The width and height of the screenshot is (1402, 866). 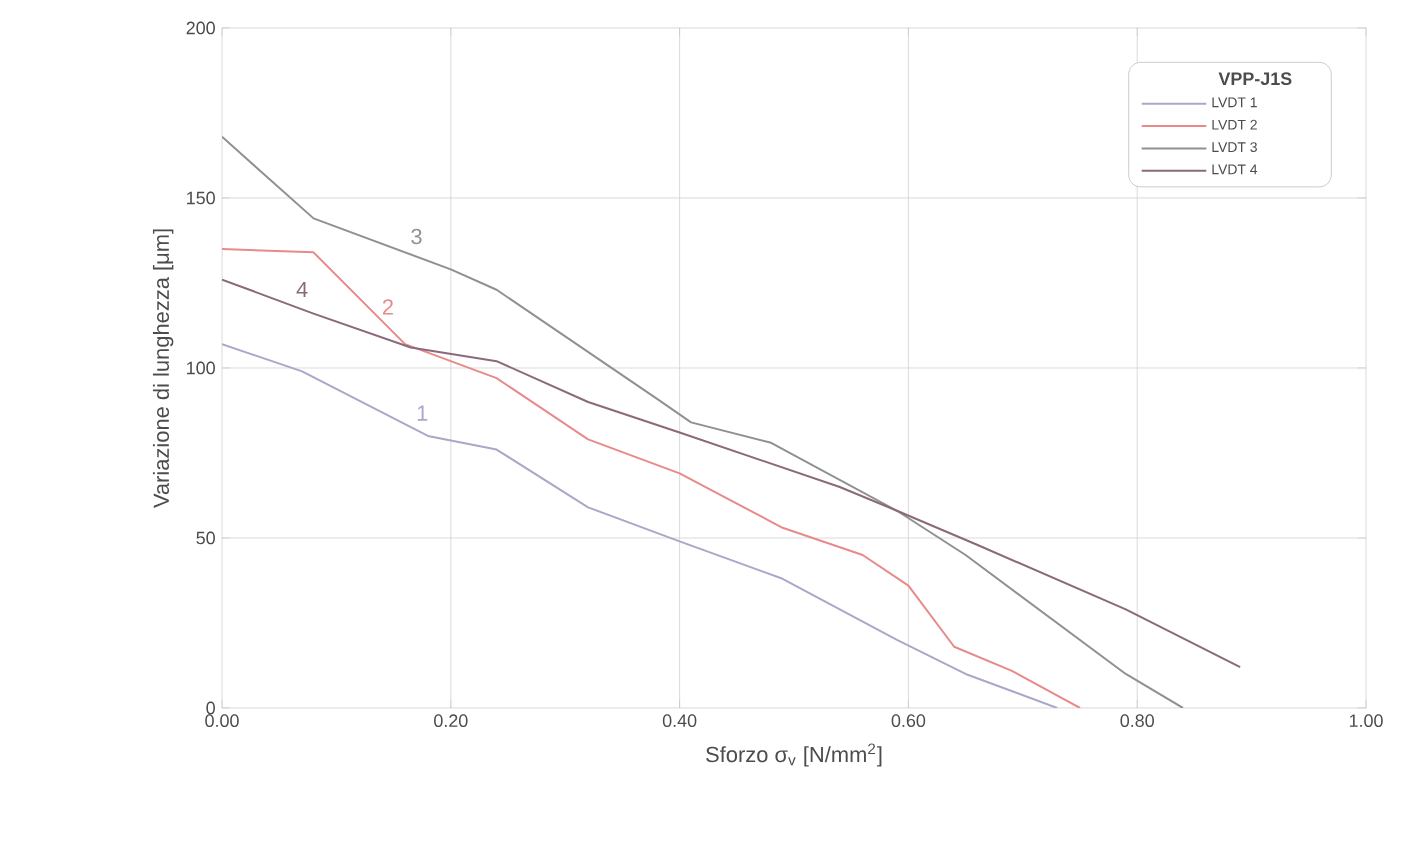 I want to click on y-tick-label: 0, so click(x=210, y=708).